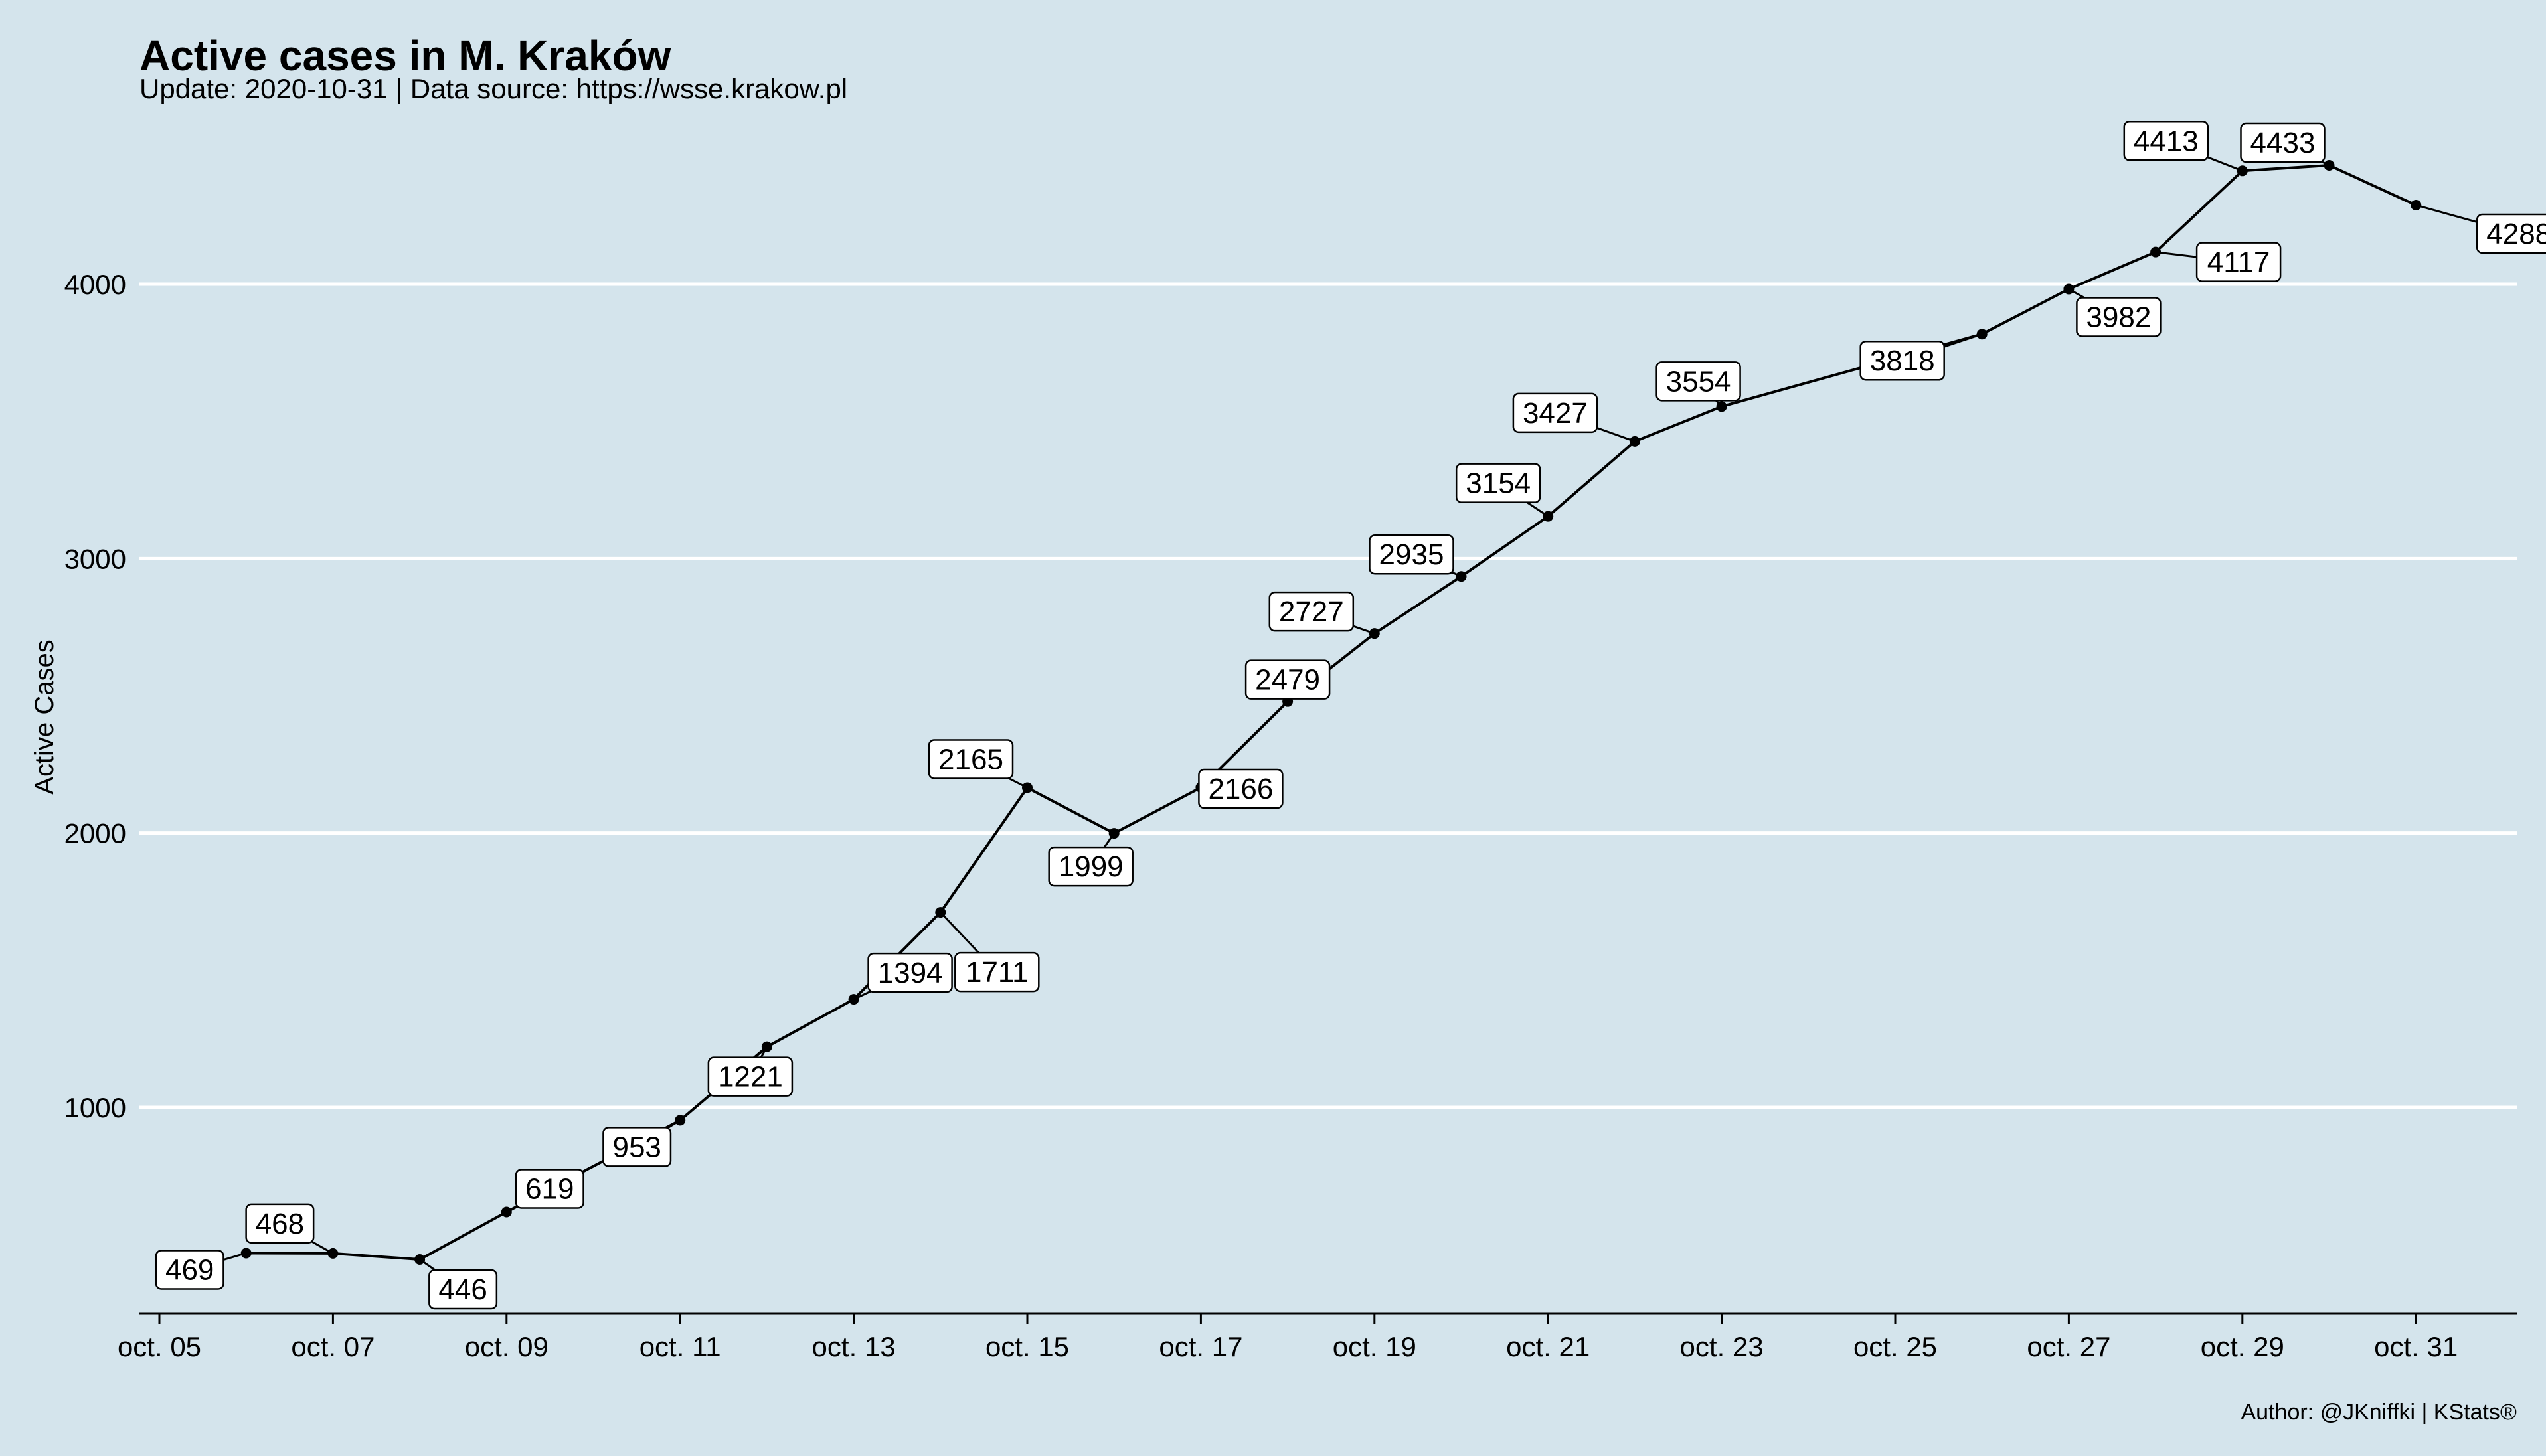 Image resolution: width=2546 pixels, height=1456 pixels. I want to click on x-tick-label: oct. 25, so click(1895, 1346).